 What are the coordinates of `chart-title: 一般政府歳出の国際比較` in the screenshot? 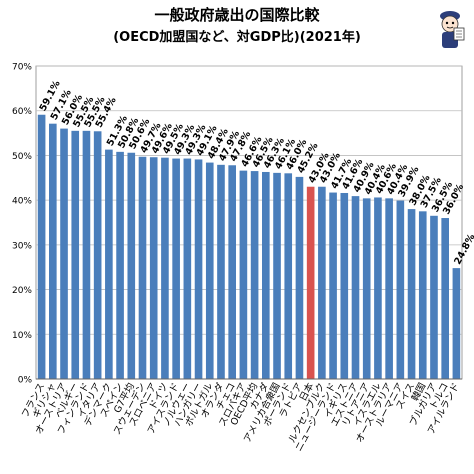 It's located at (237, 15).